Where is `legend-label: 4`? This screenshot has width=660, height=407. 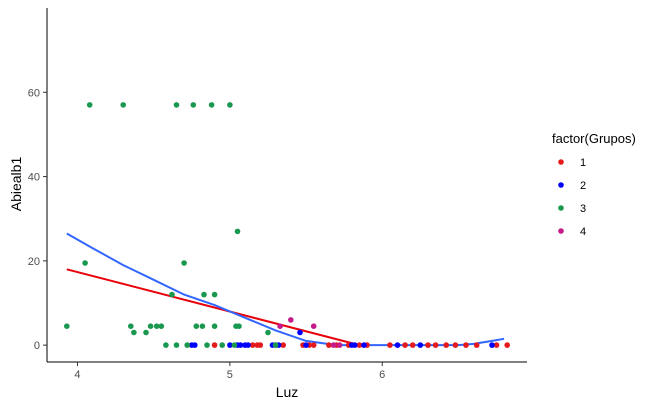 legend-label: 4 is located at coordinates (583, 232).